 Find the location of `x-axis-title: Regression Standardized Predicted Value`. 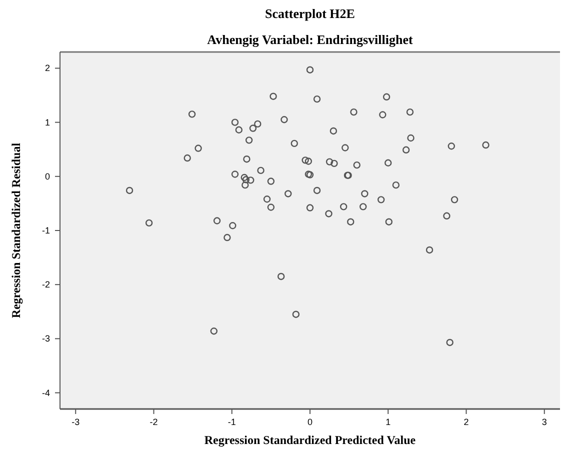

x-axis-title: Regression Standardized Predicted Value is located at coordinates (310, 440).